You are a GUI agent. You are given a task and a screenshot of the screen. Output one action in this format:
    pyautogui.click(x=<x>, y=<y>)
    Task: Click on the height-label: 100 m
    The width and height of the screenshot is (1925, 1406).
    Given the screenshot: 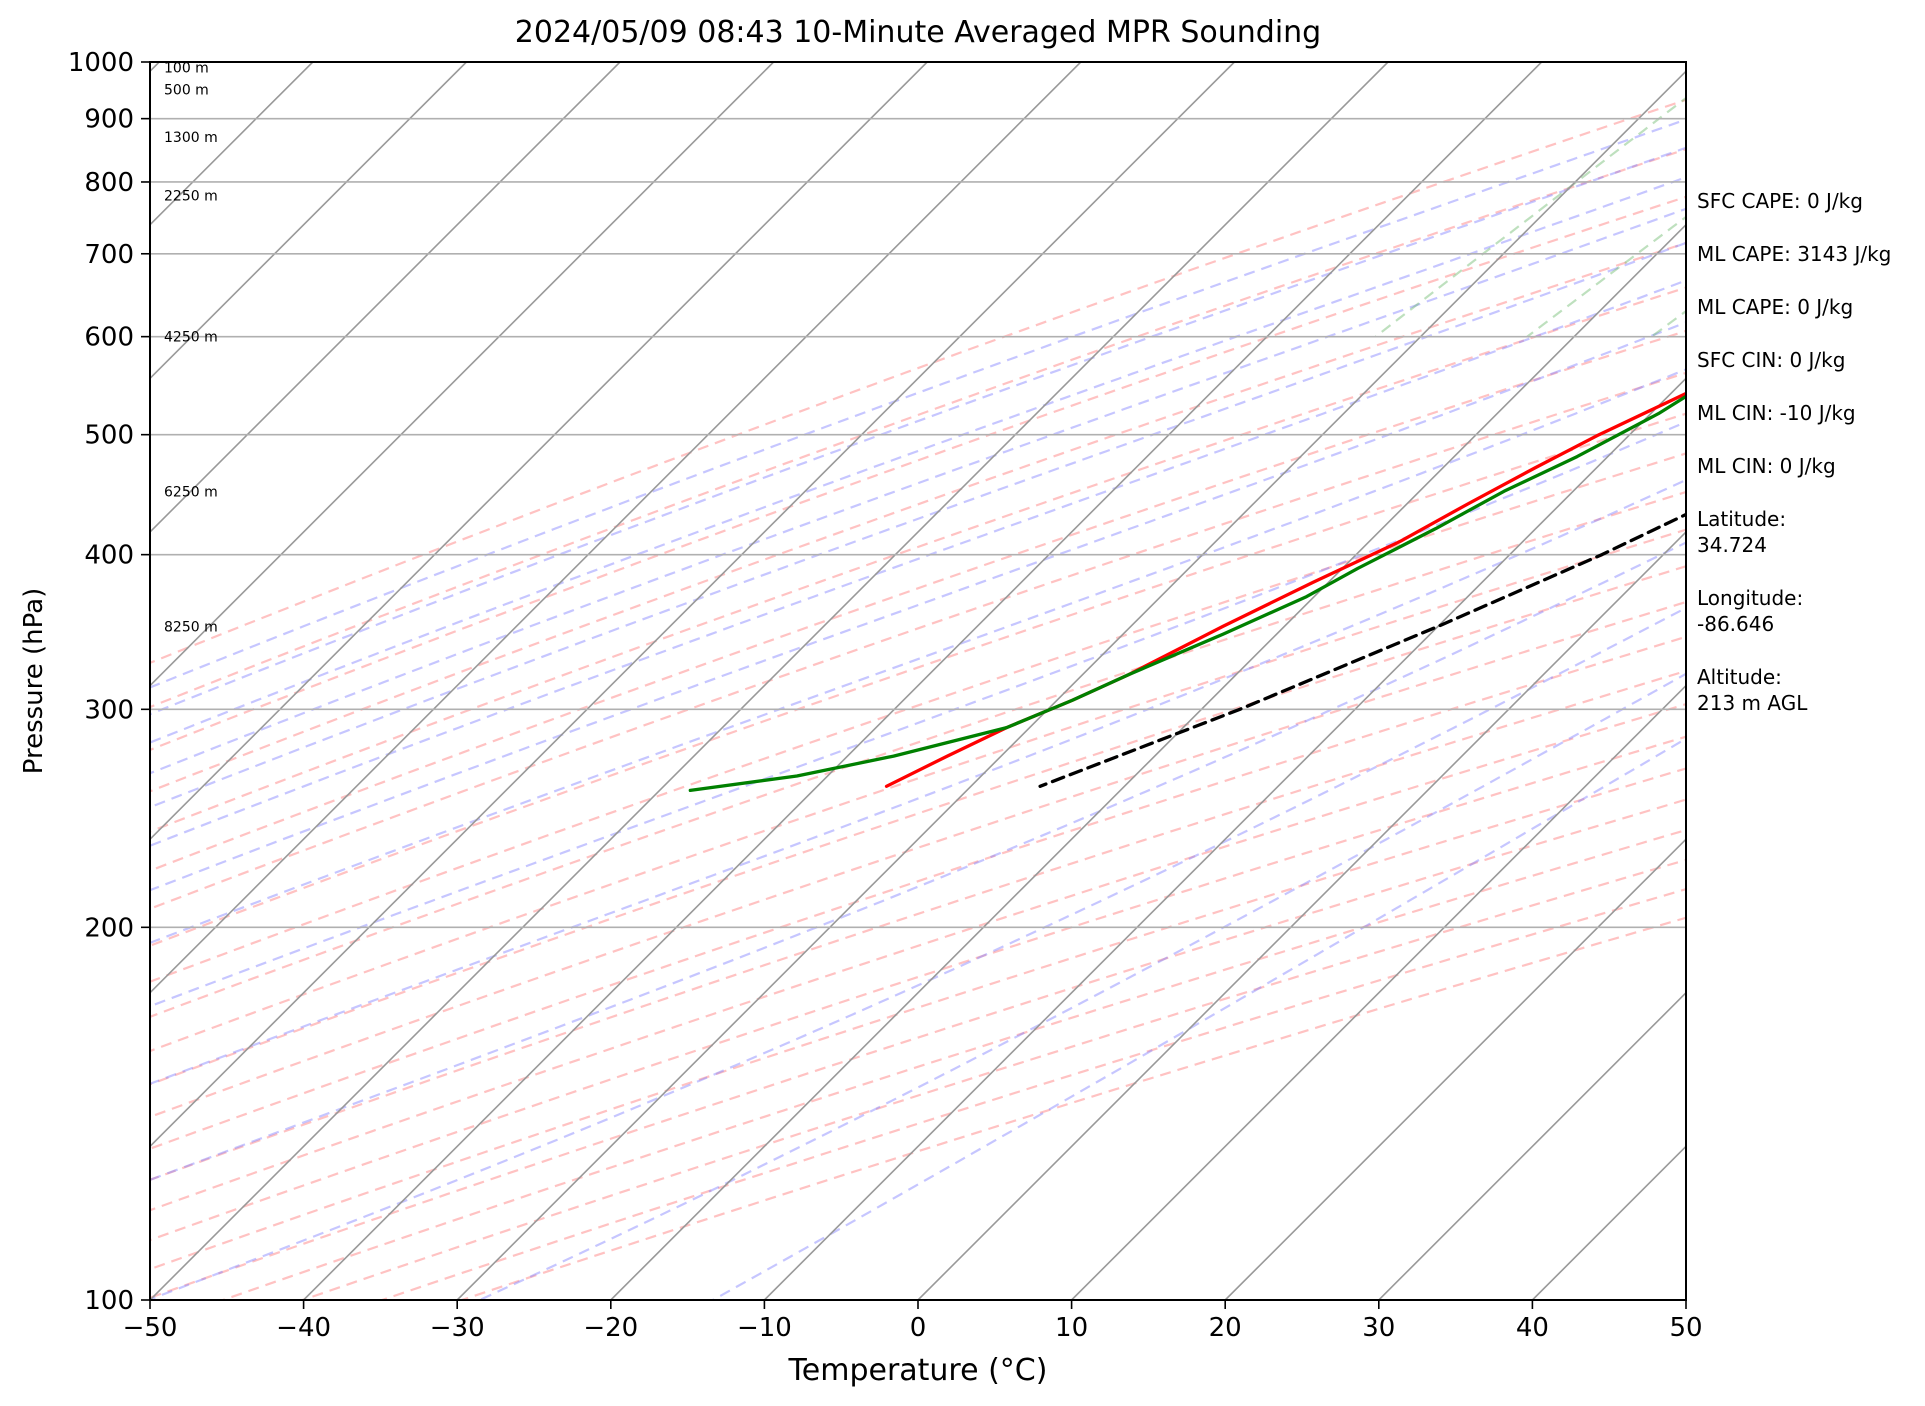 What is the action you would take?
    pyautogui.click(x=186, y=68)
    